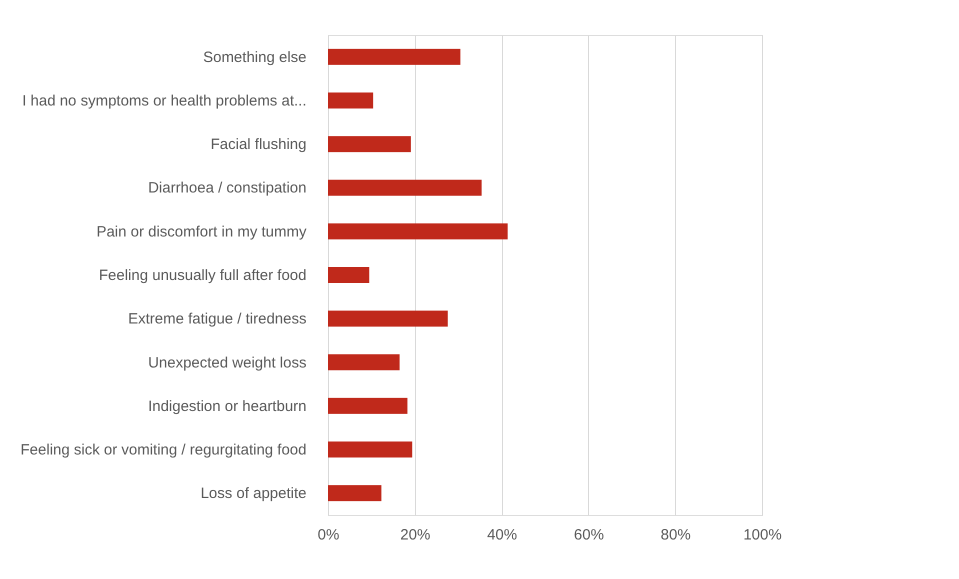 This screenshot has width=959, height=579. Describe the element at coordinates (415, 535) in the screenshot. I see `x-tick-label: 20%` at that location.